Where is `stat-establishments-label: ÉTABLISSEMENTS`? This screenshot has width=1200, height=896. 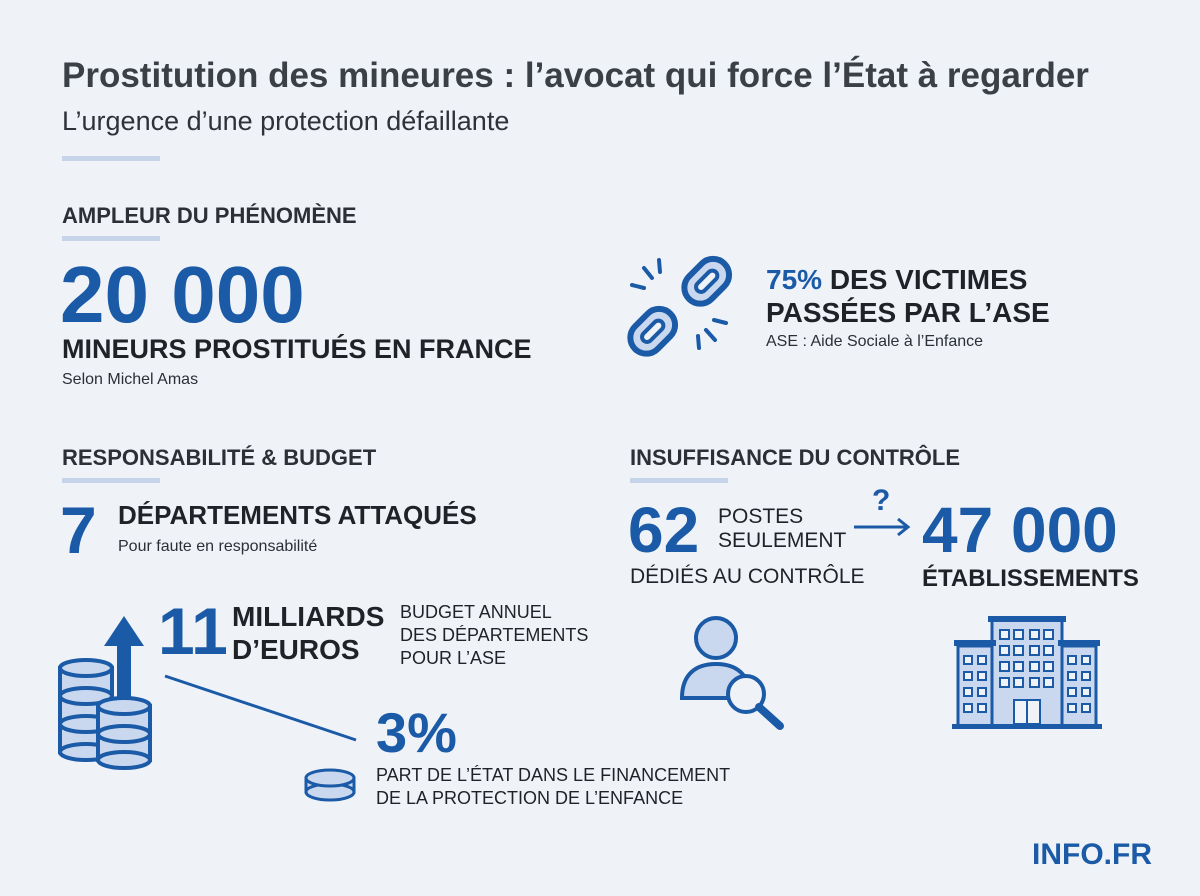
stat-establishments-label: ÉTABLISSEMENTS is located at coordinates (1030, 578).